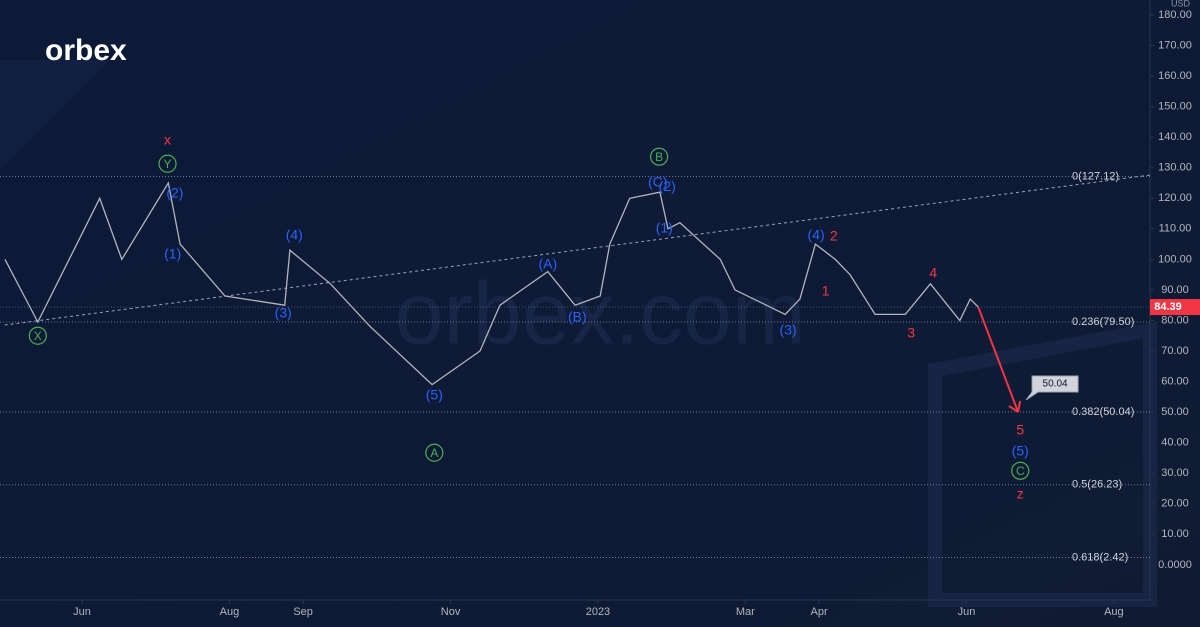 The height and width of the screenshot is (627, 1200). I want to click on currency: USD, so click(1181, 4).